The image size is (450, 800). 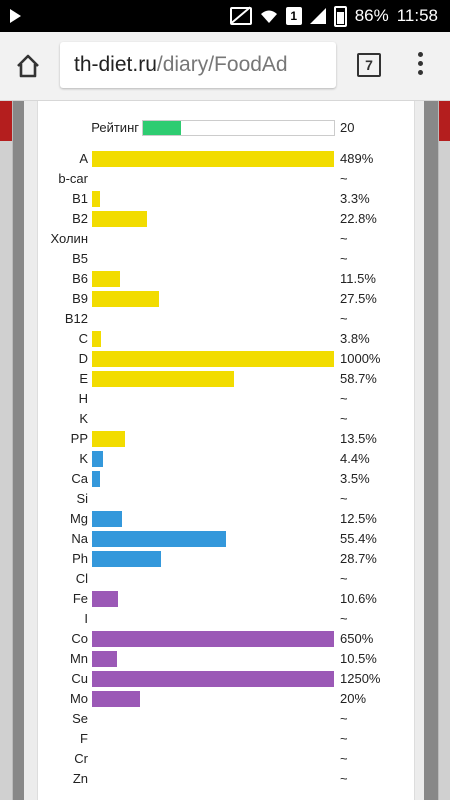 I want to click on status-icons: 1 86% 11:58, so click(x=333, y=16).